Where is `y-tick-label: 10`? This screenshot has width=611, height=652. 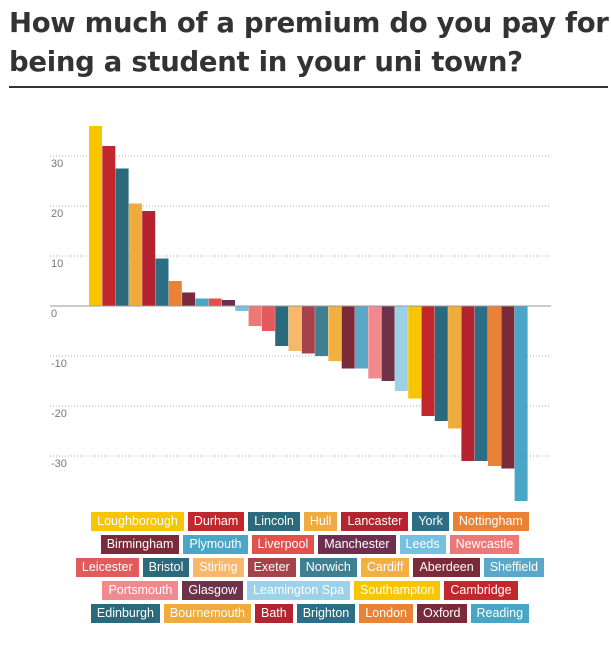
y-tick-label: 10 is located at coordinates (57, 264).